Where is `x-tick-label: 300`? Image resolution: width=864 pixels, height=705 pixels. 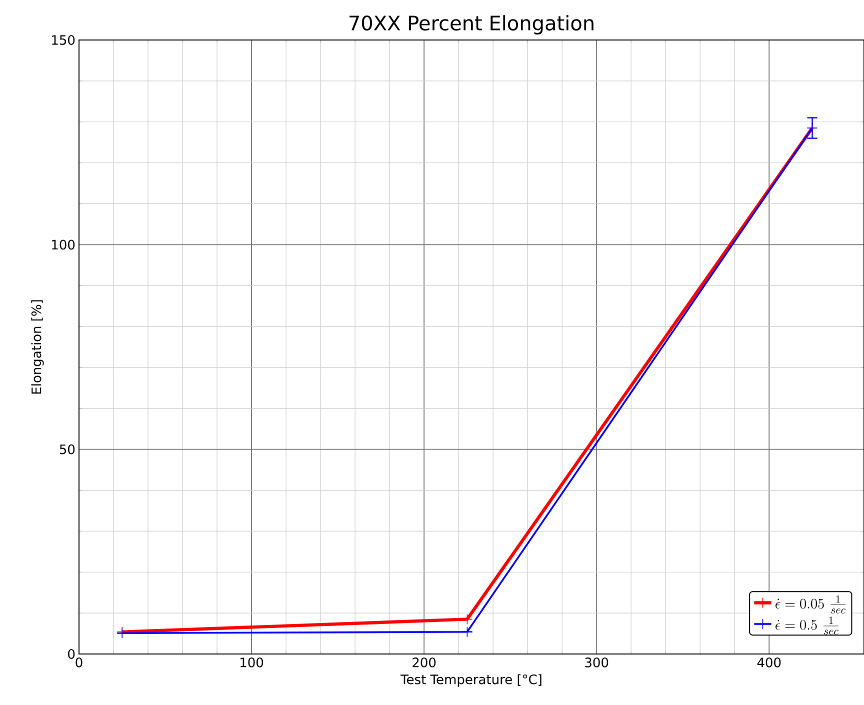
x-tick-label: 300 is located at coordinates (596, 663).